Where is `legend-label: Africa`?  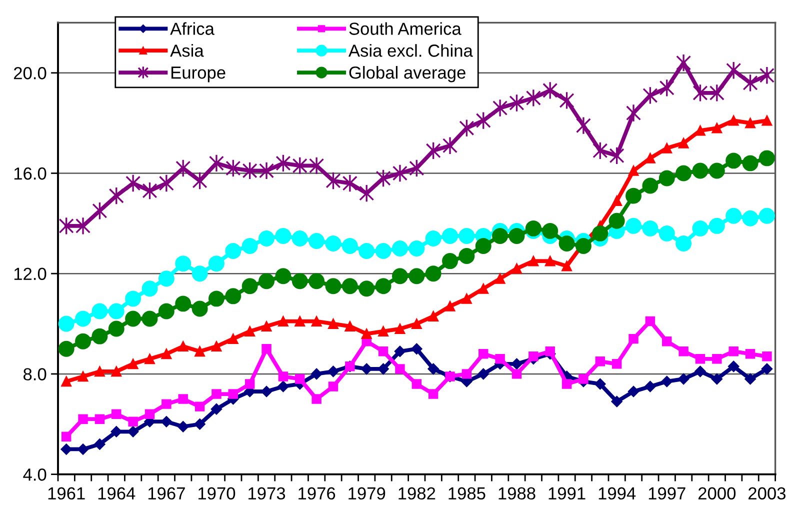 legend-label: Africa is located at coordinates (192, 28).